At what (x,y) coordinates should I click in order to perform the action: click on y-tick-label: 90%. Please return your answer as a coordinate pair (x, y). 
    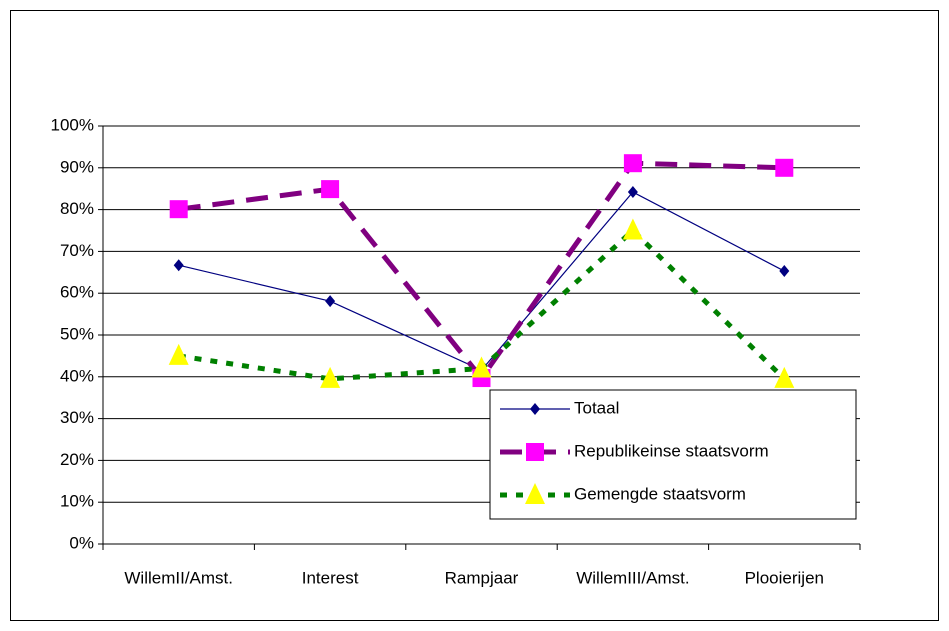
    Looking at the image, I should click on (77, 166).